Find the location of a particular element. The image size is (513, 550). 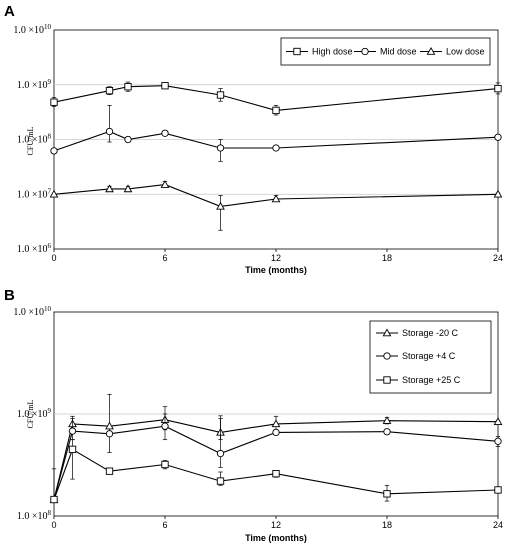

panel-b-legend: Storage -20 C Storage +4 C Storage +25 C is located at coordinates (430, 357).